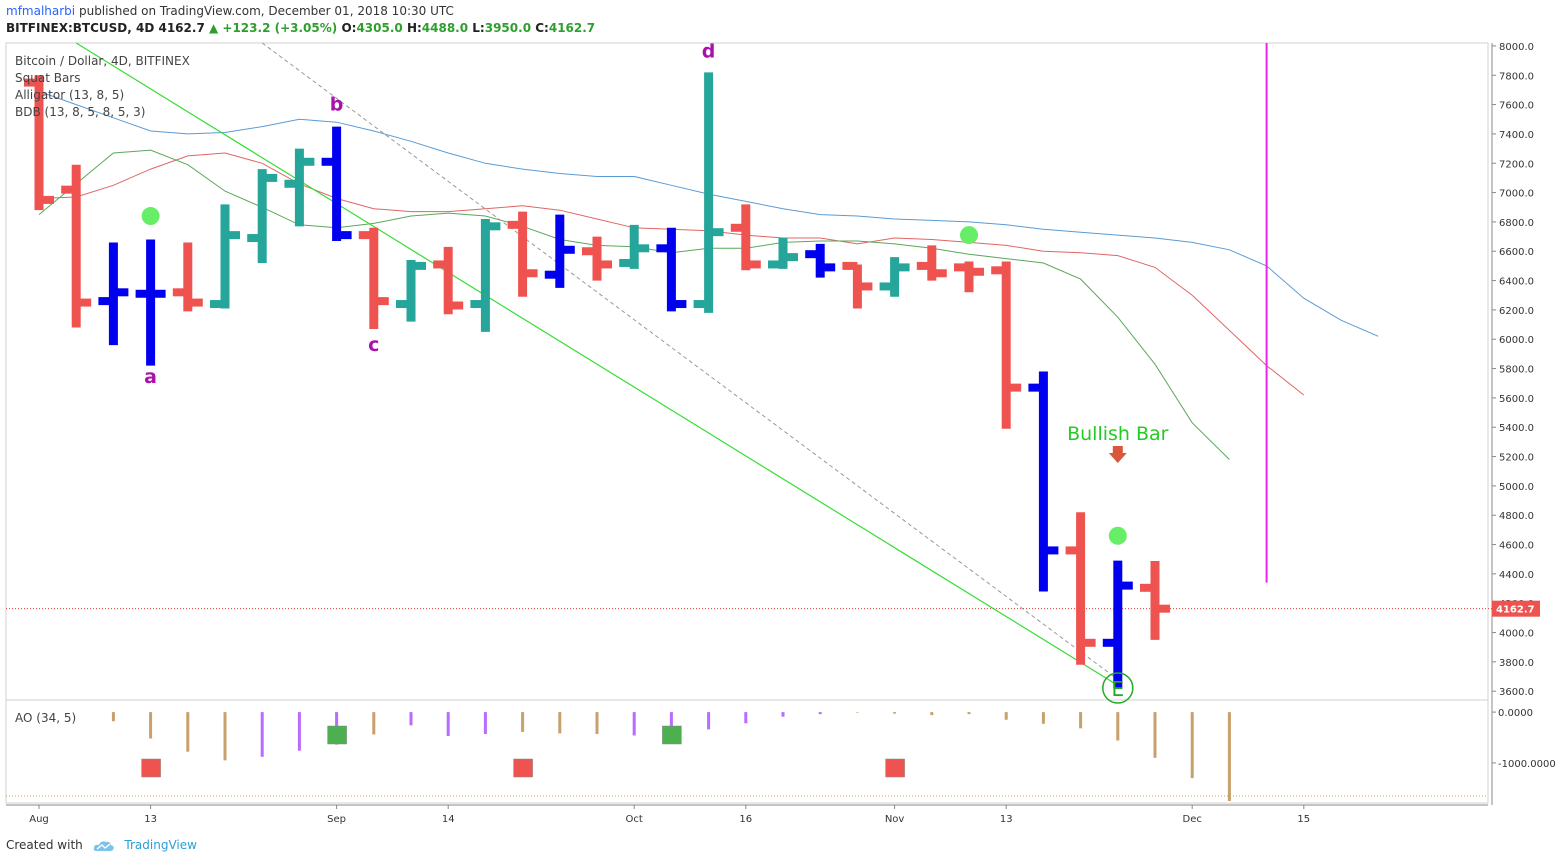 The width and height of the screenshot is (1564, 865). What do you see at coordinates (745, 819) in the screenshot?
I see `x-tick-label: 16` at bounding box center [745, 819].